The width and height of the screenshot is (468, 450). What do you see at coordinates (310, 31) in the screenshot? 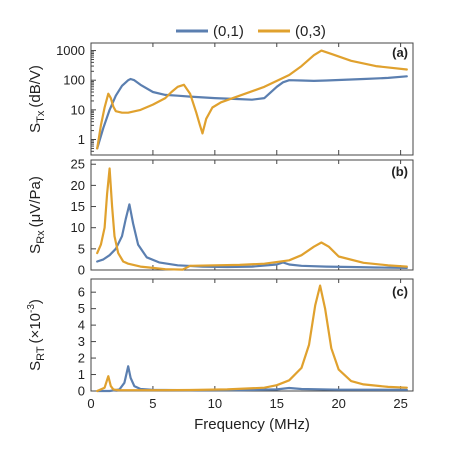
I see `legend-label-0-3: (0,3)` at bounding box center [310, 31].